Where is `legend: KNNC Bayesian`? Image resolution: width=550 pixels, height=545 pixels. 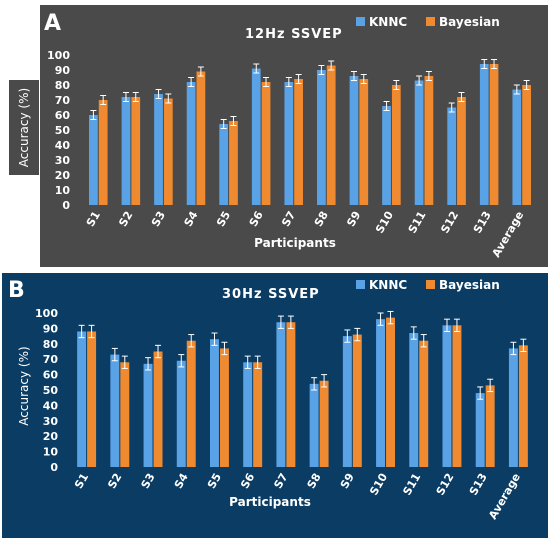
legend: KNNC Bayesian is located at coordinates (428, 22).